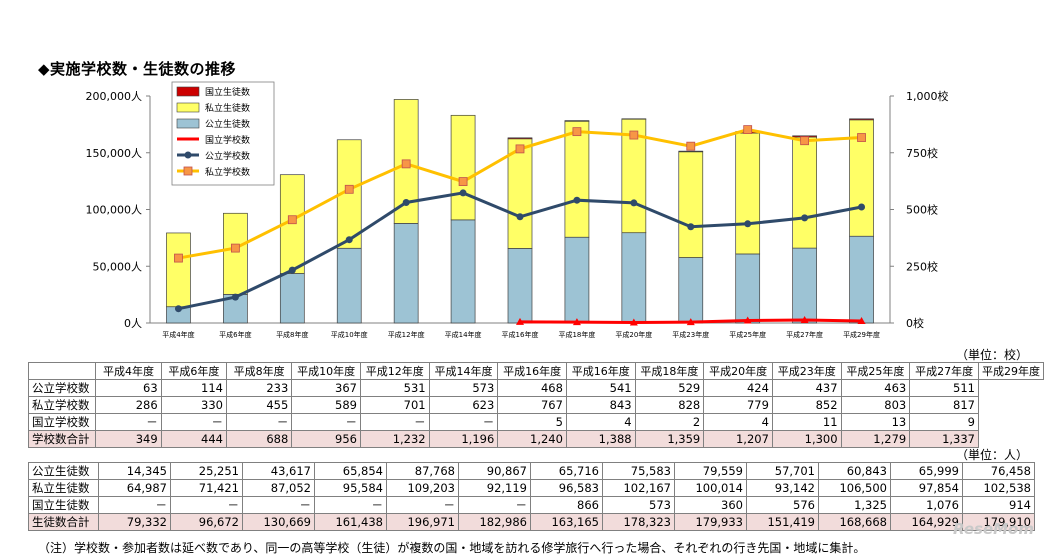  Describe the element at coordinates (944, 439) in the screenshot. I see `table-cell: 1,337` at that location.